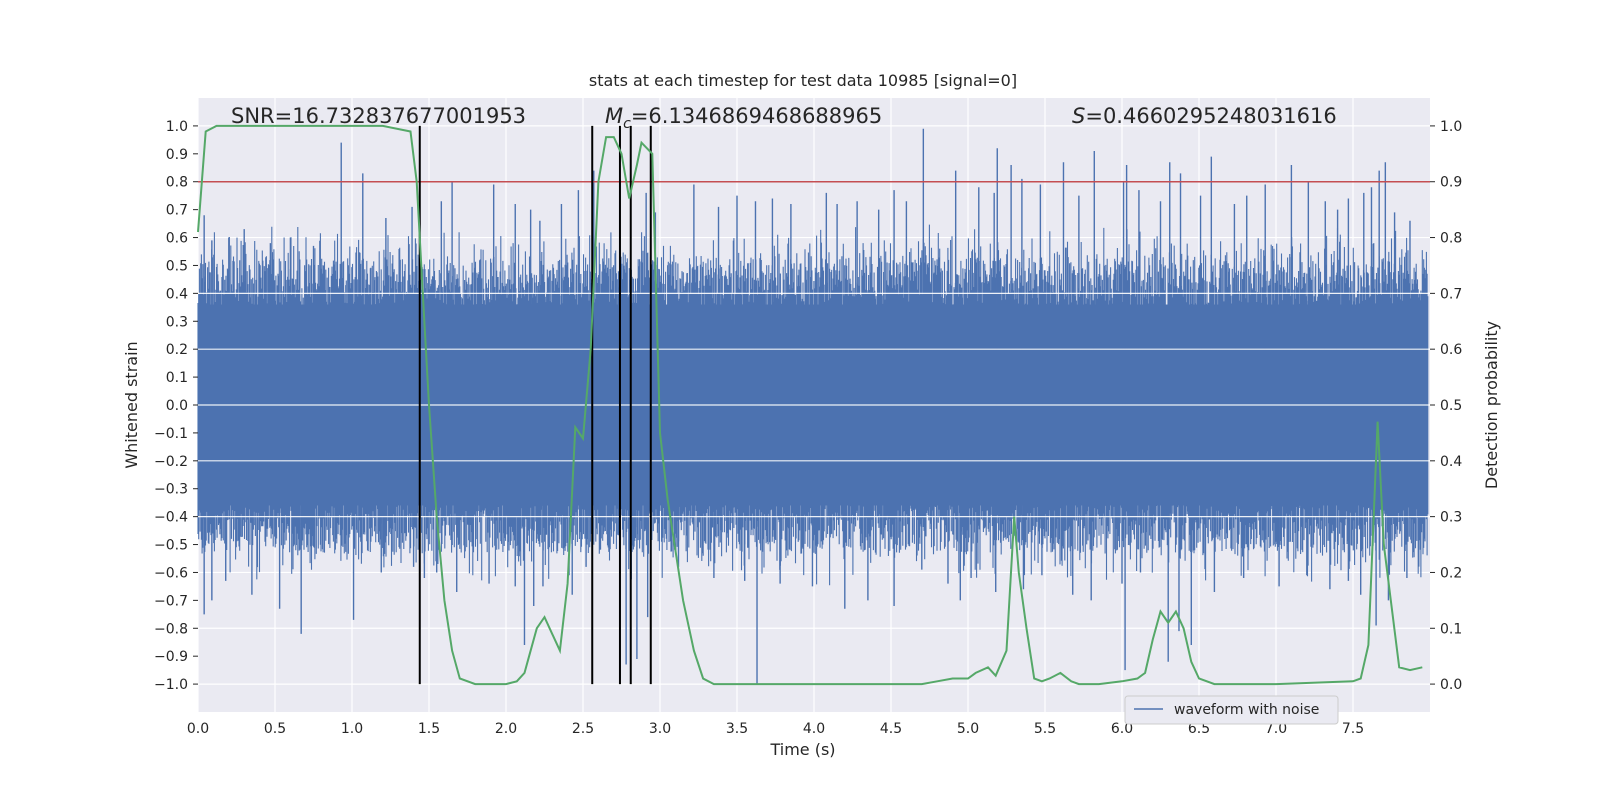 The width and height of the screenshot is (1600, 800). Describe the element at coordinates (171, 657) in the screenshot. I see `y-tick-label: −0.9` at that location.